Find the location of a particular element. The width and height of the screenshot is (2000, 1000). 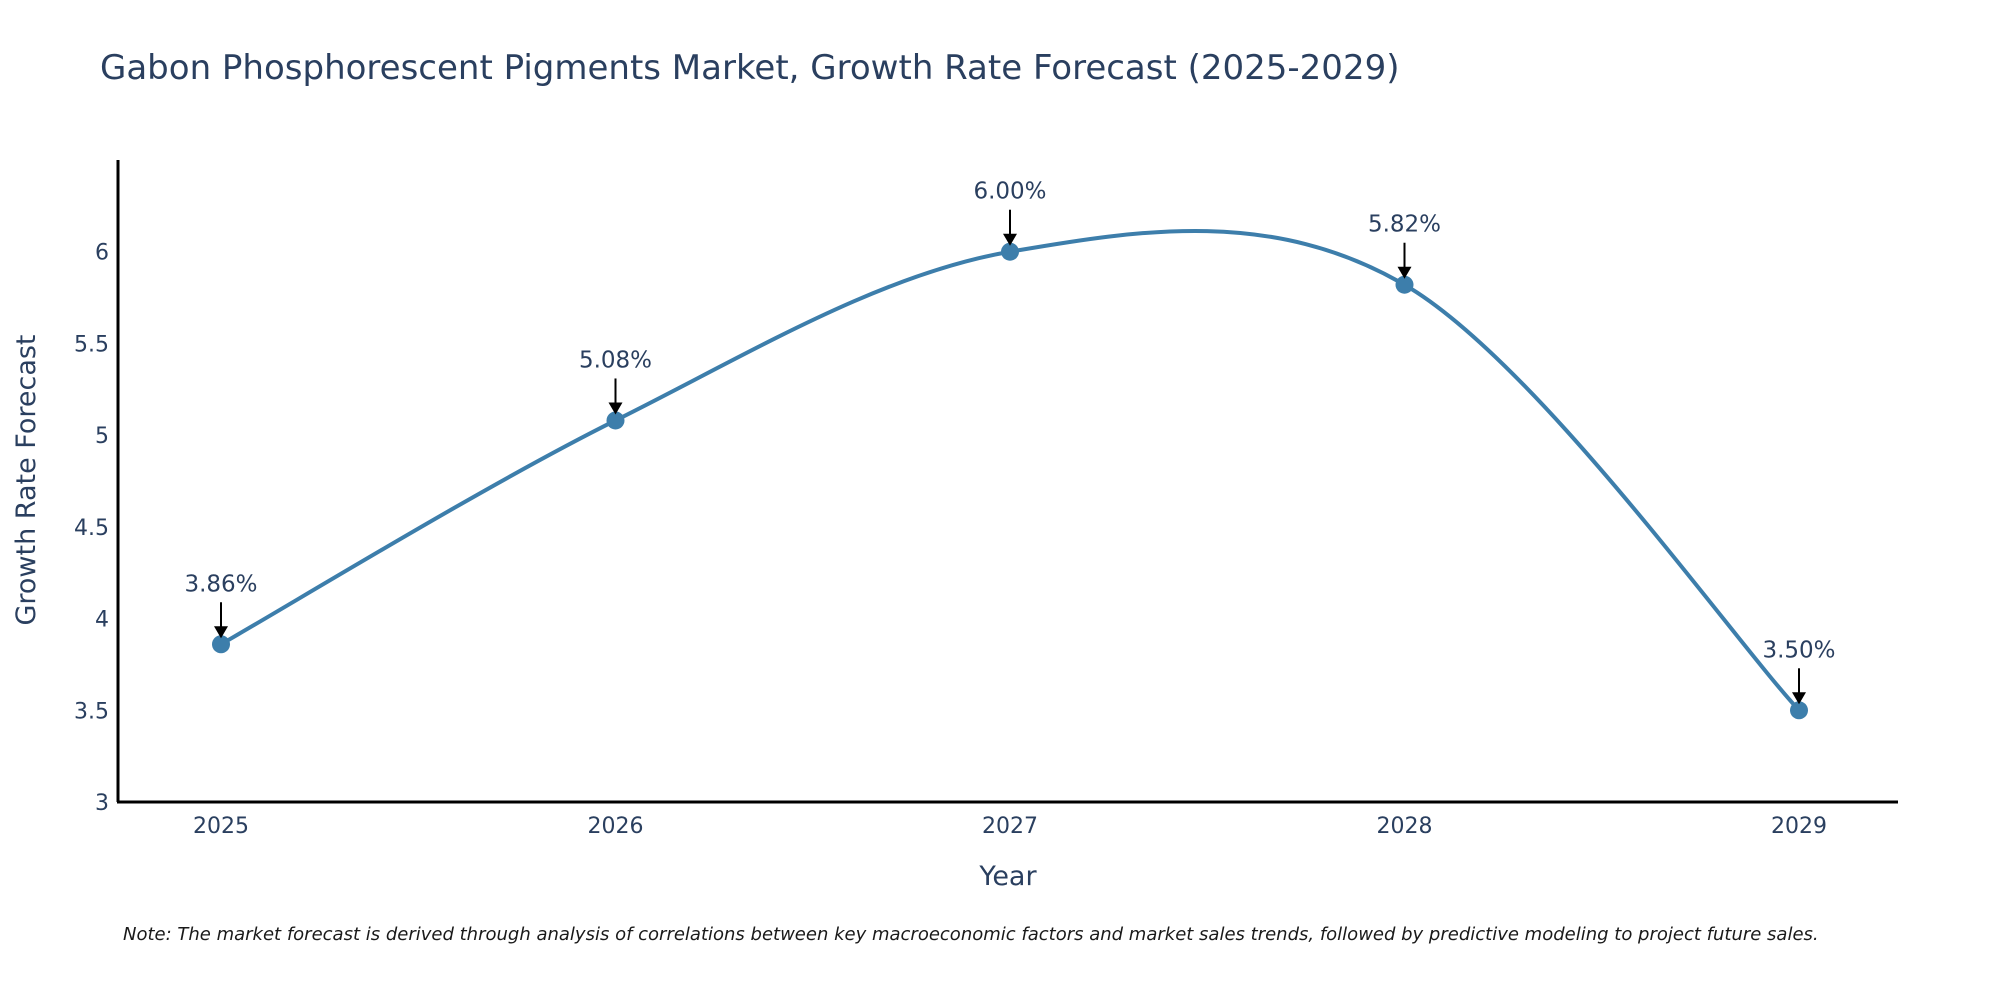

y-axis-title: Growth Rate Forecast is located at coordinates (26, 479).